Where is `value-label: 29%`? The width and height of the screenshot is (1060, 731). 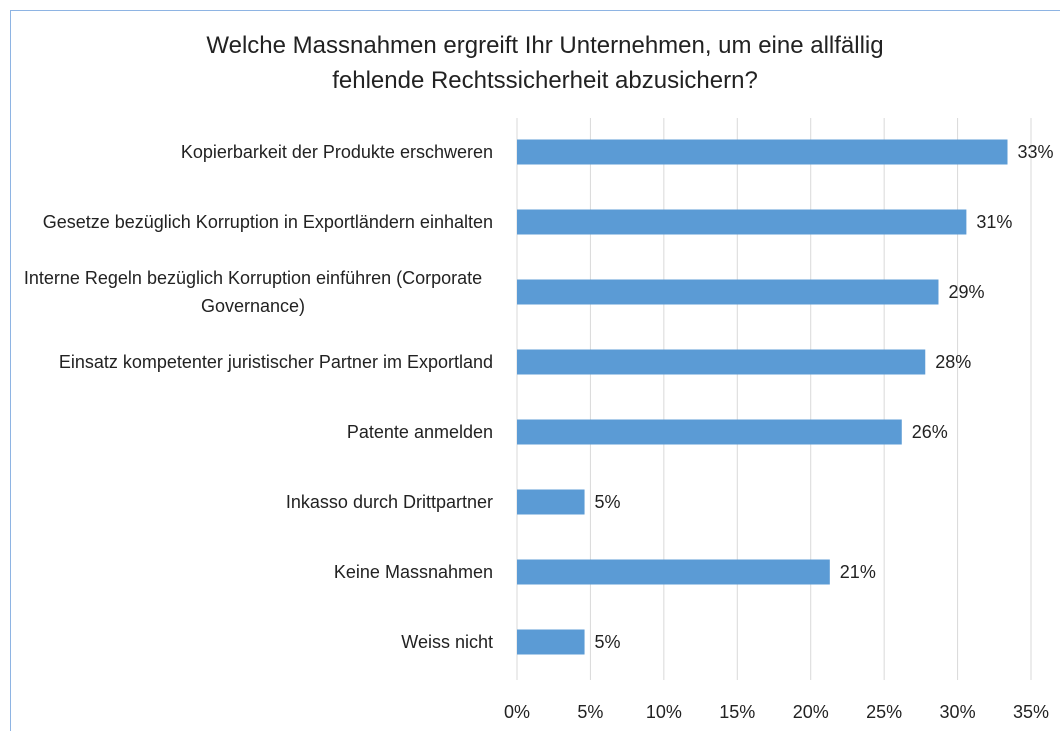
value-label: 29% is located at coordinates (966, 292).